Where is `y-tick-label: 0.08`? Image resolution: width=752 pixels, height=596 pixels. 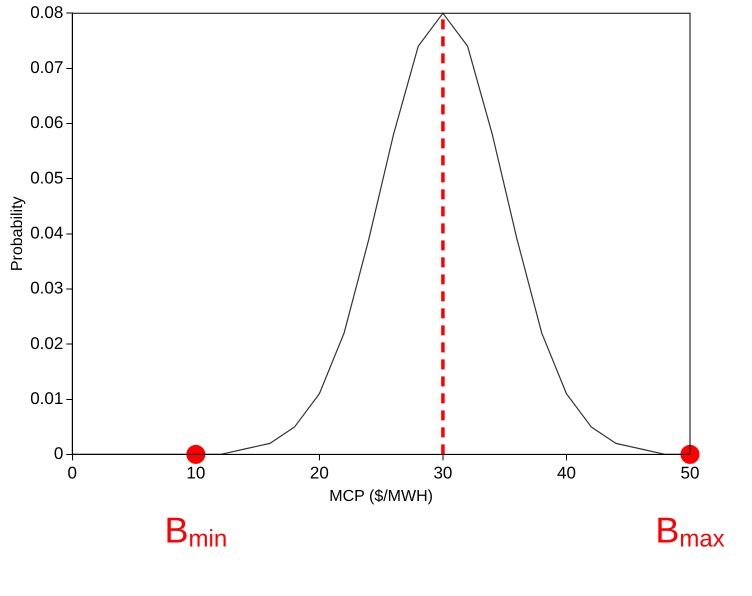 y-tick-label: 0.08 is located at coordinates (47, 12).